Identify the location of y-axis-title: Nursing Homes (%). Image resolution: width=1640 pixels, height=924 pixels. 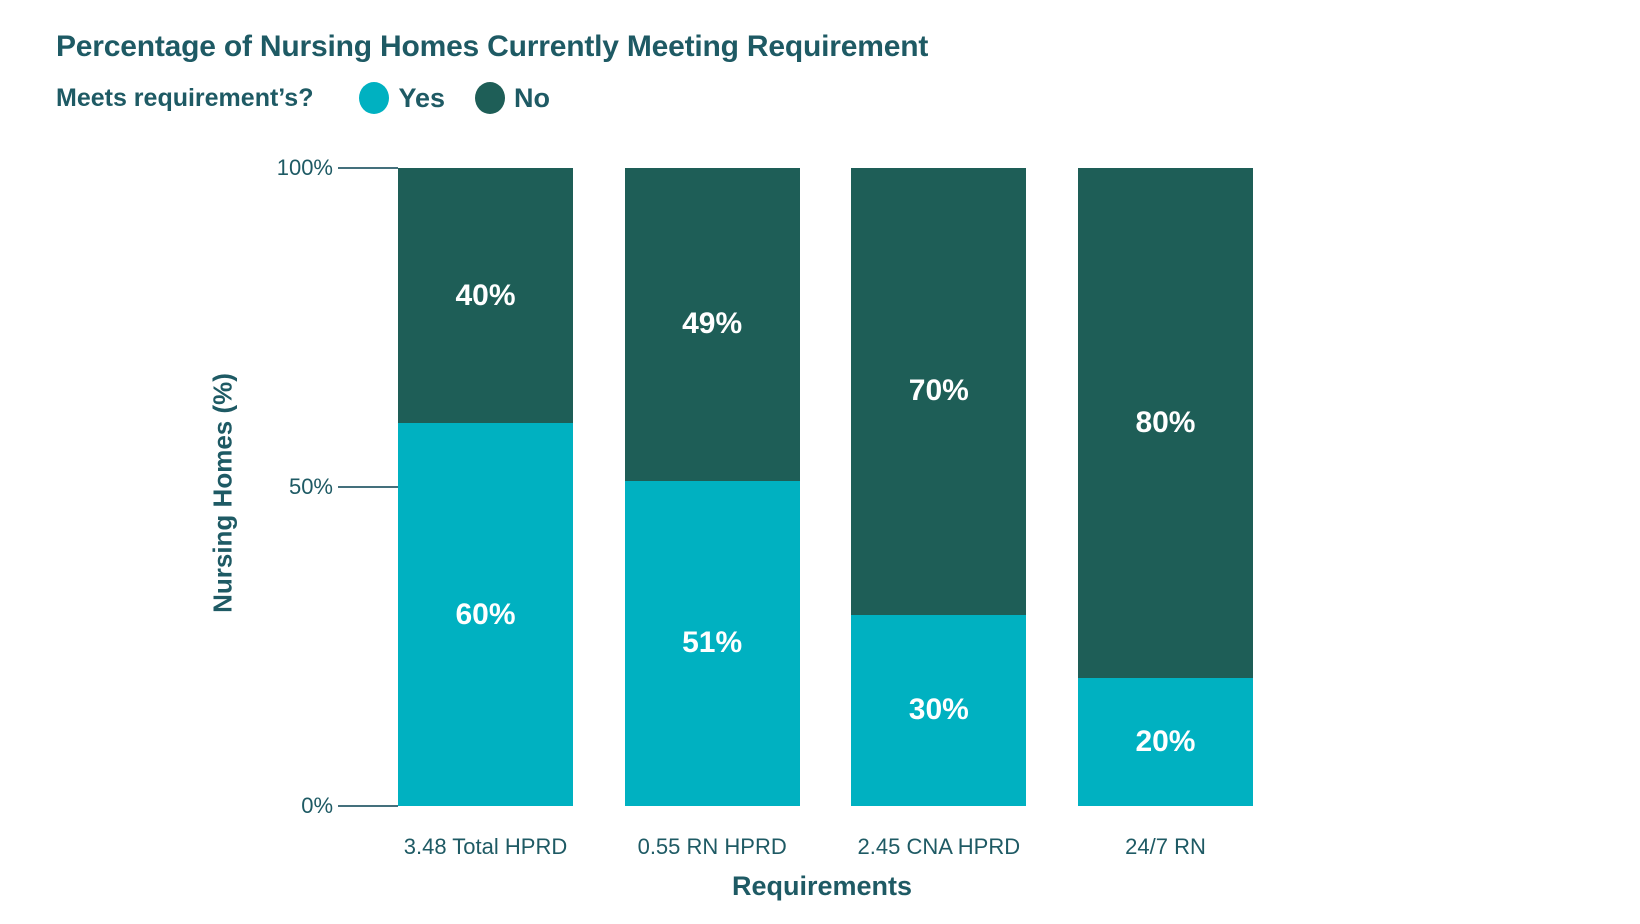
(222, 493).